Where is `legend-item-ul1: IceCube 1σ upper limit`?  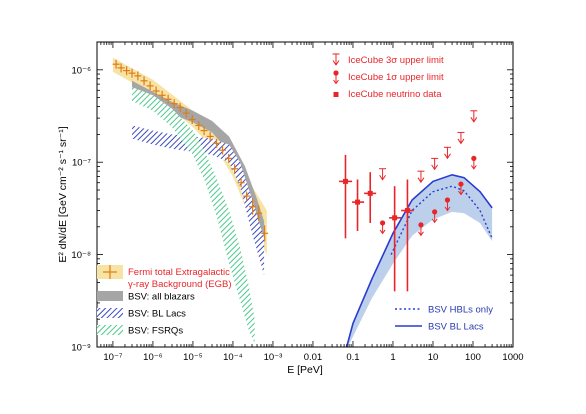
legend-item-ul1: IceCube 1σ upper limit is located at coordinates (388, 77).